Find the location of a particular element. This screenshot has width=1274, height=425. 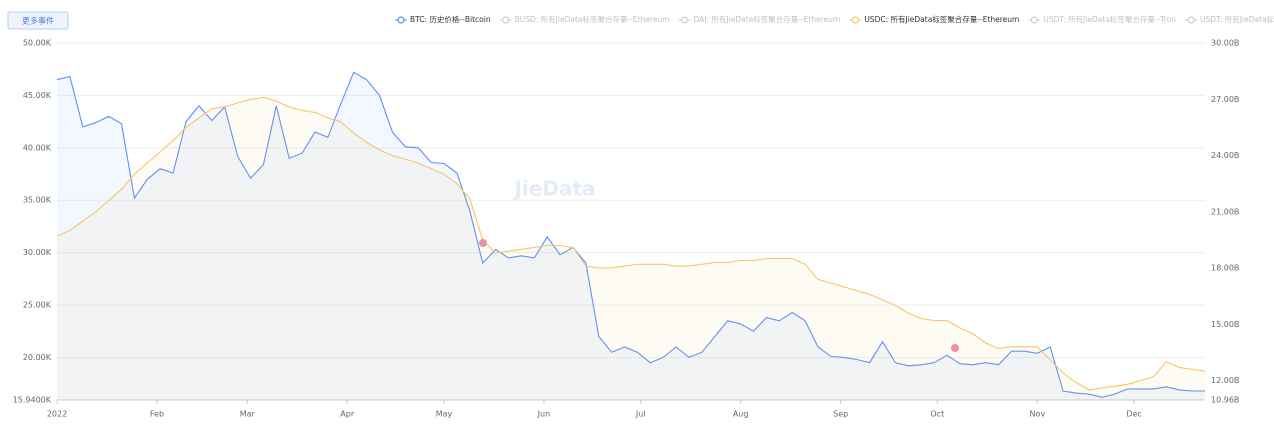

legend-label: USDT: 所有JieData标签聚合存量--Ethereum is located at coordinates (1237, 19).